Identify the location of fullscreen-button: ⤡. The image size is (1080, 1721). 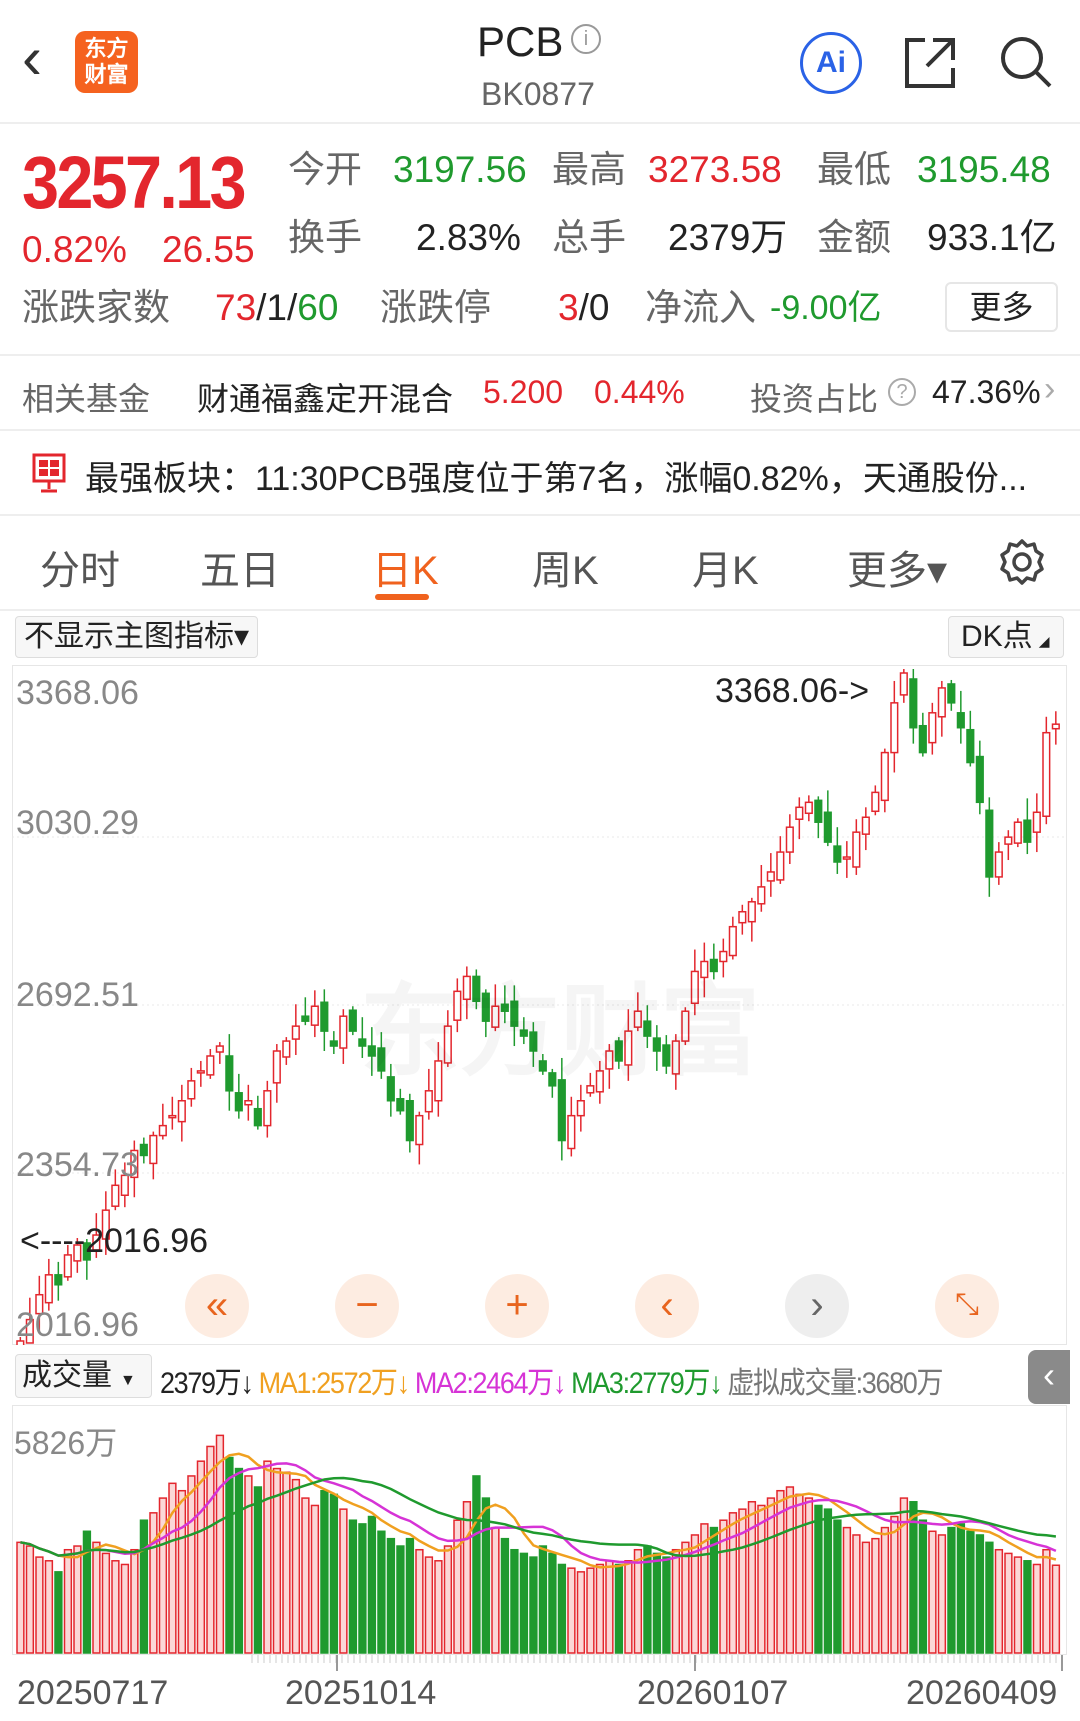
(967, 1306).